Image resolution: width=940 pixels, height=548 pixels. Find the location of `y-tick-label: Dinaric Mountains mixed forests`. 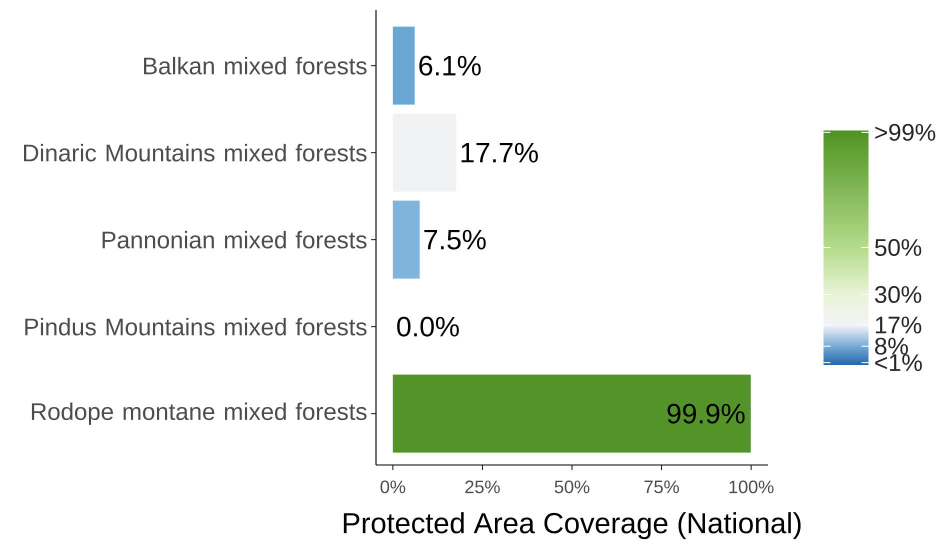

y-tick-label: Dinaric Mountains mixed forests is located at coordinates (195, 153).